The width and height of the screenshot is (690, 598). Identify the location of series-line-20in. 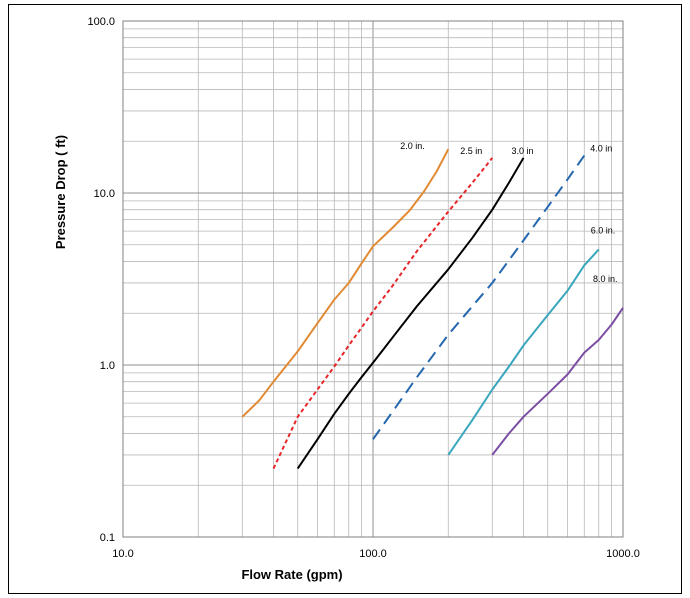
(345, 283).